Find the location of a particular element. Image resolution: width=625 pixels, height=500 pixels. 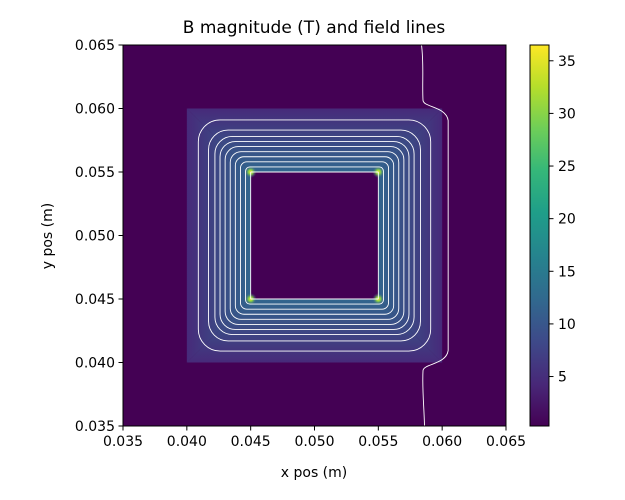

colorbar-tick-label: 15 is located at coordinates (567, 272).